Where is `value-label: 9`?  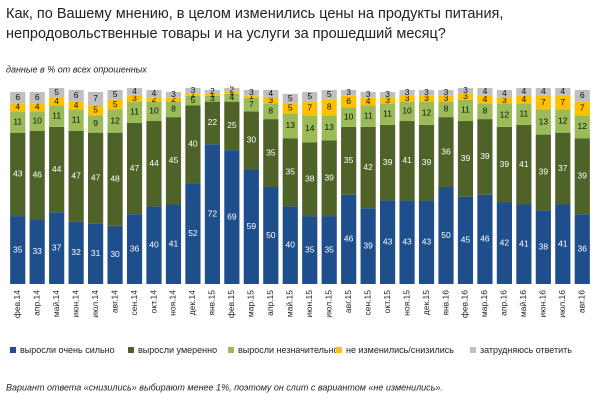 value-label: 9 is located at coordinates (95, 123).